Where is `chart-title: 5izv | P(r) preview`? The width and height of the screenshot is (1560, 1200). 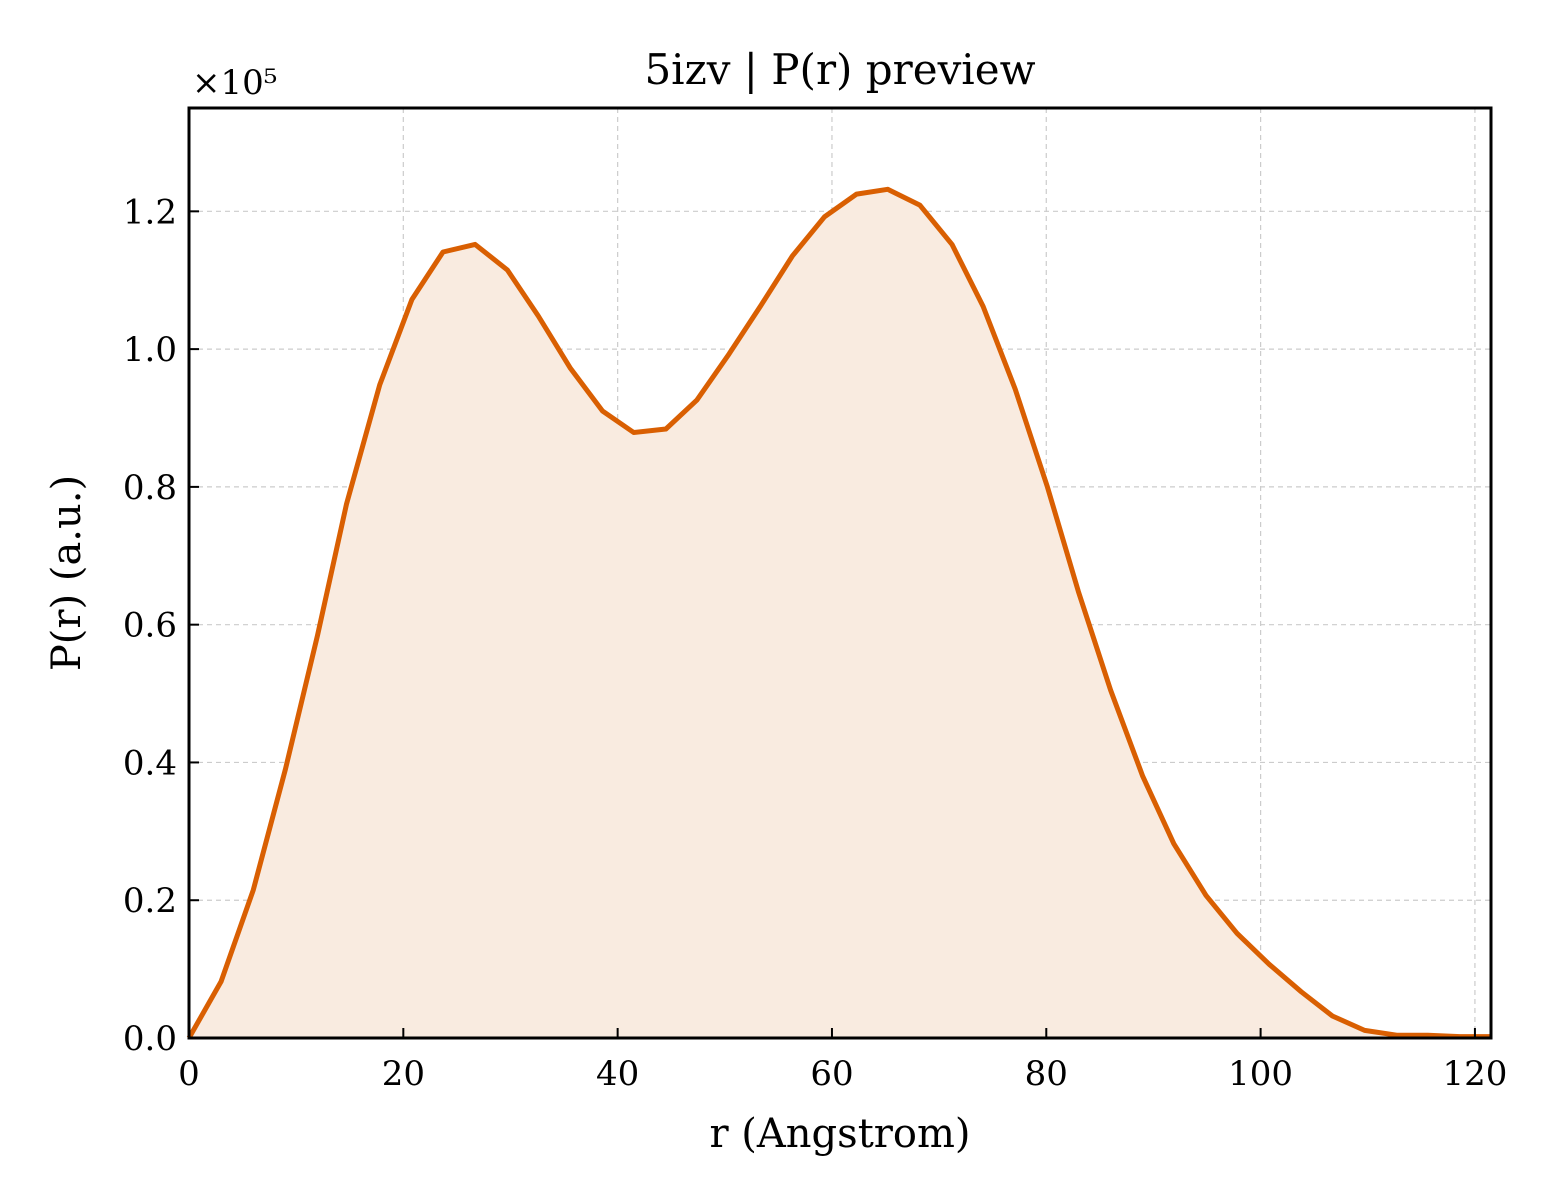 chart-title: 5izv | P(r) preview is located at coordinates (839, 69).